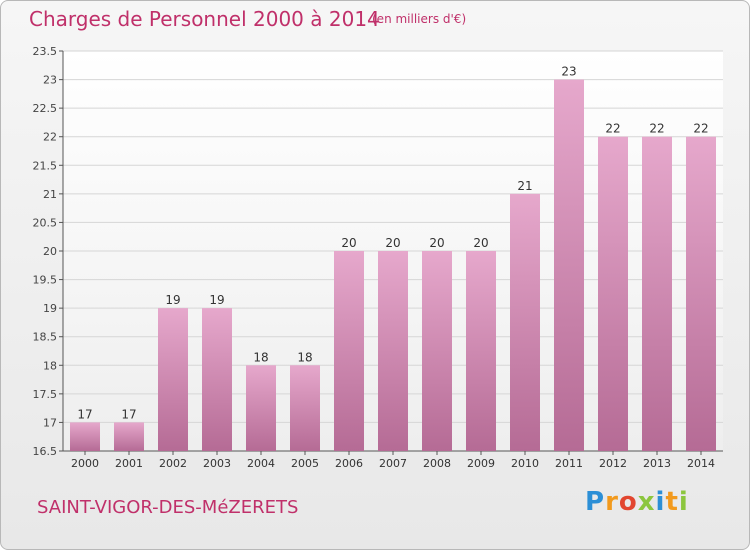 The width and height of the screenshot is (750, 550). What do you see at coordinates (305, 463) in the screenshot?
I see `x-tick-label: 2005` at bounding box center [305, 463].